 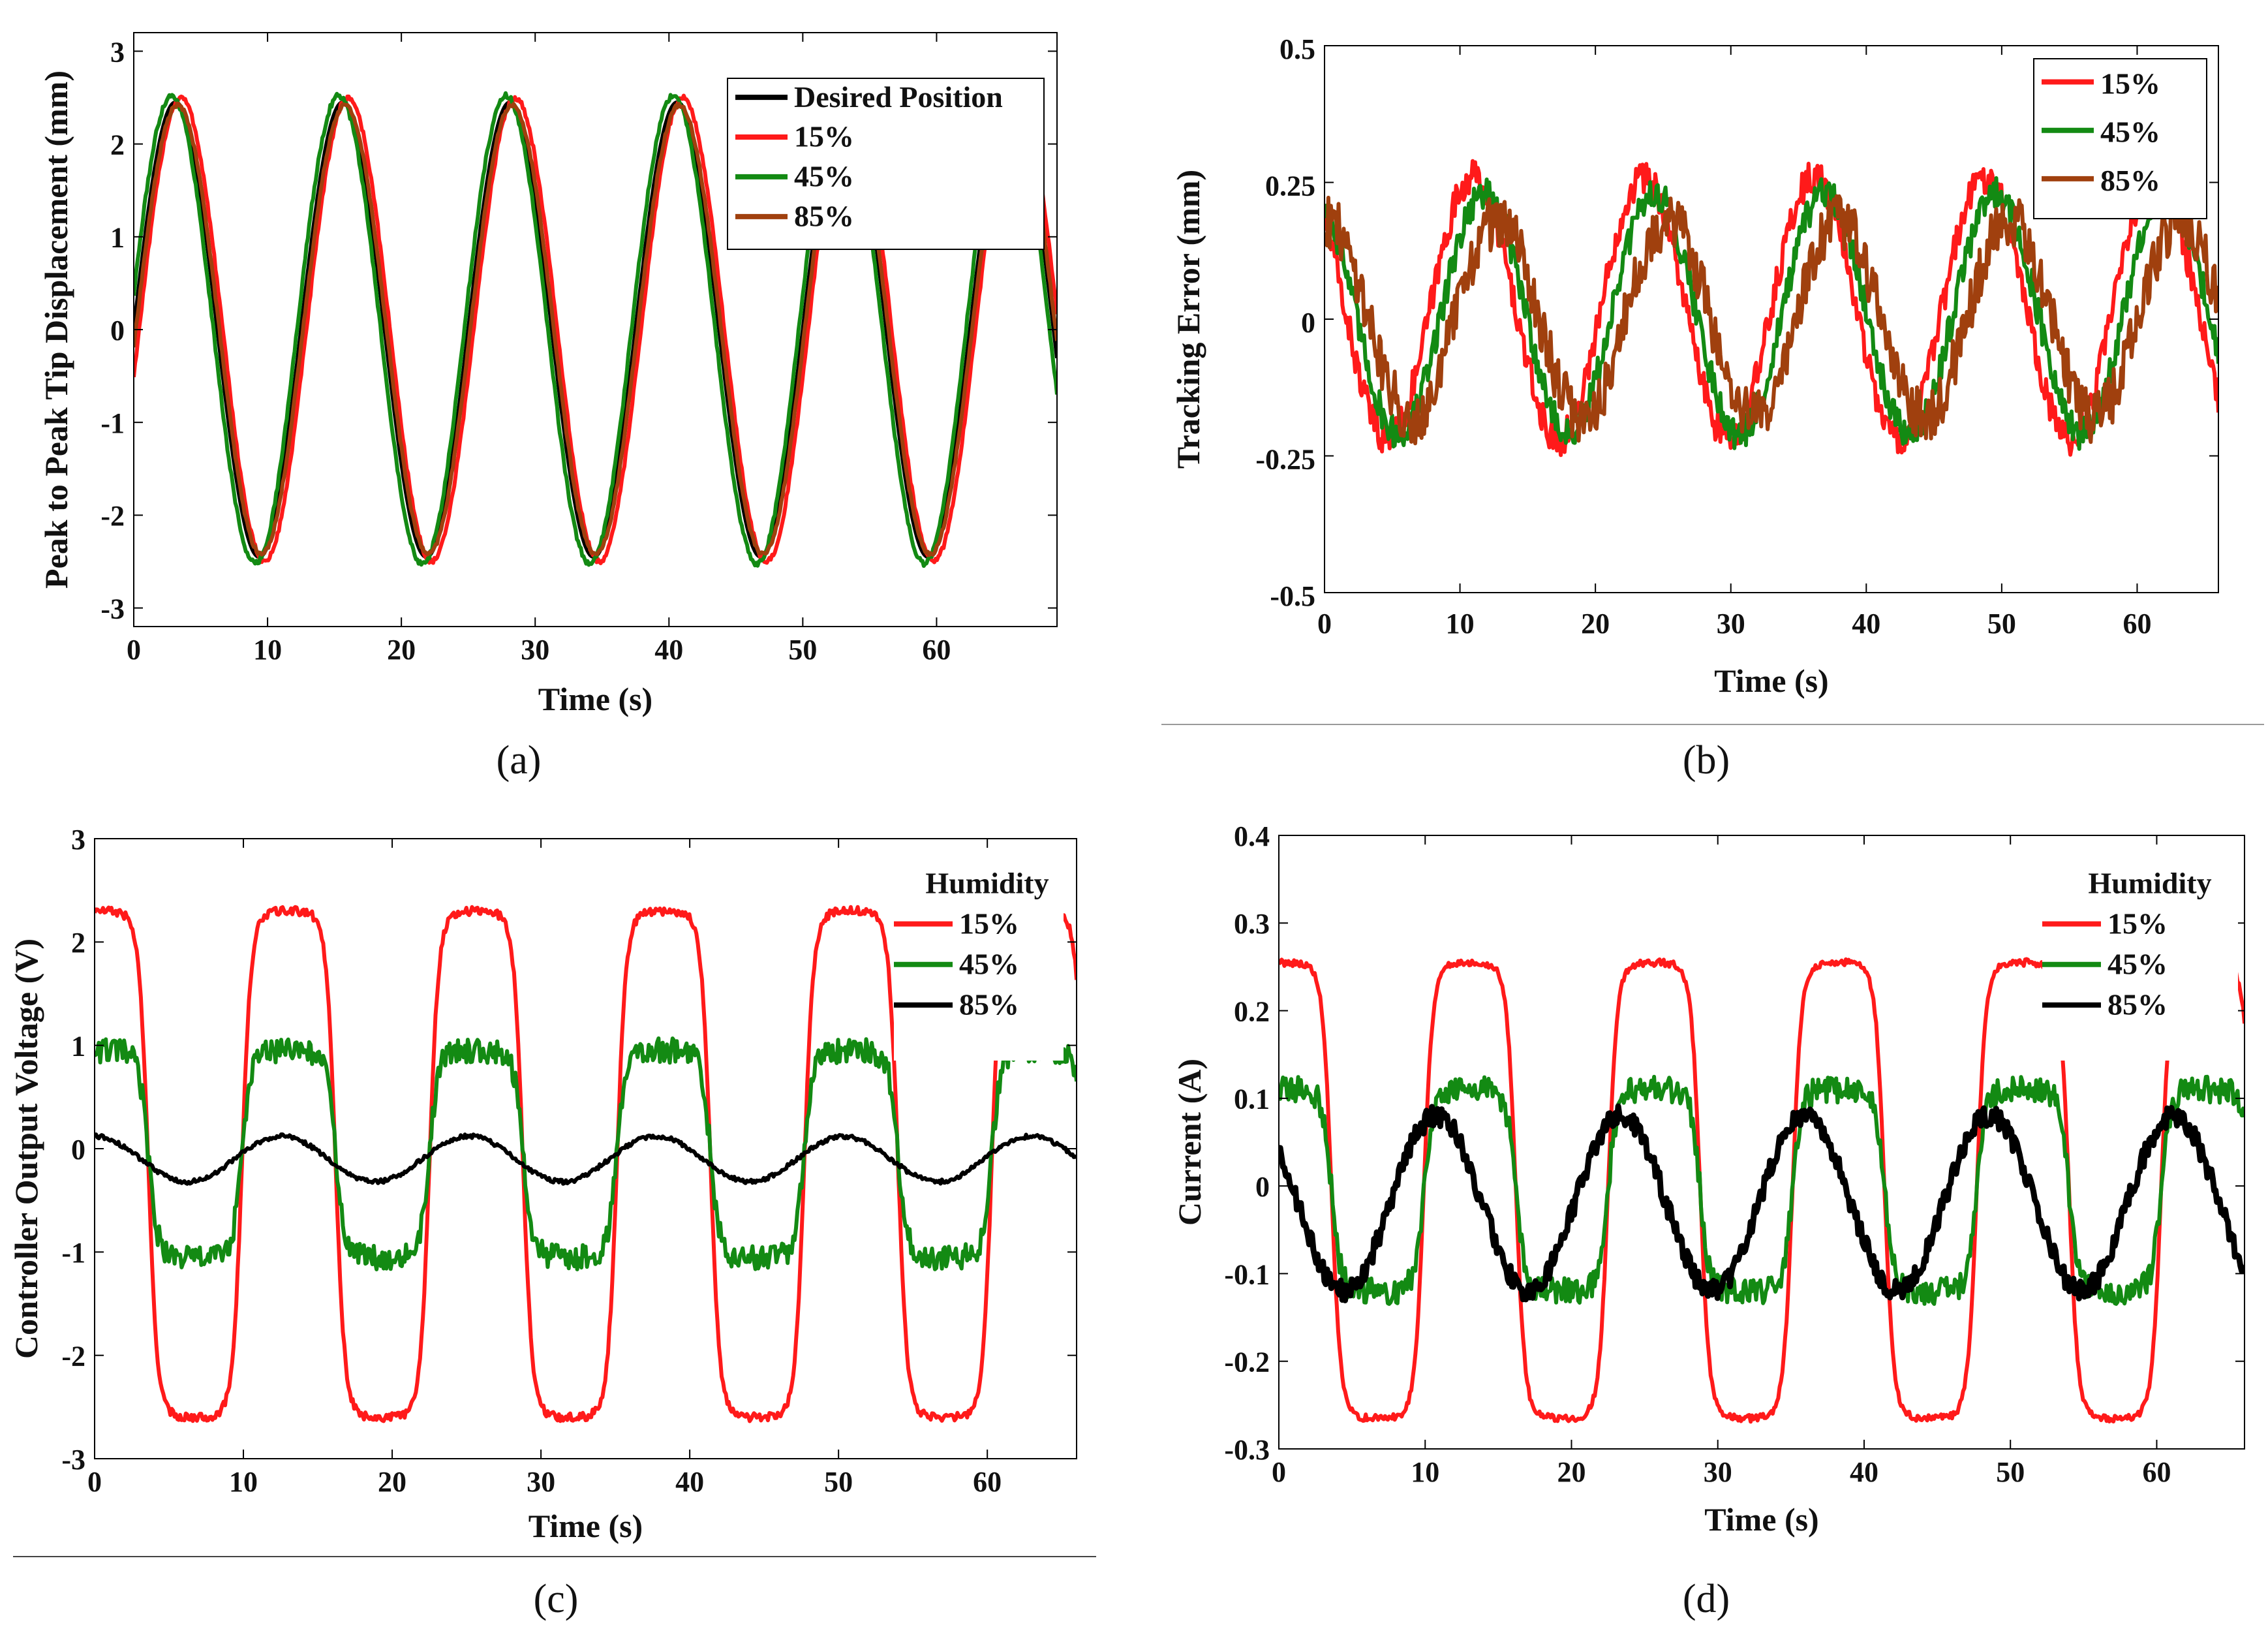 What do you see at coordinates (519, 760) in the screenshot?
I see `panel-caption: (a)` at bounding box center [519, 760].